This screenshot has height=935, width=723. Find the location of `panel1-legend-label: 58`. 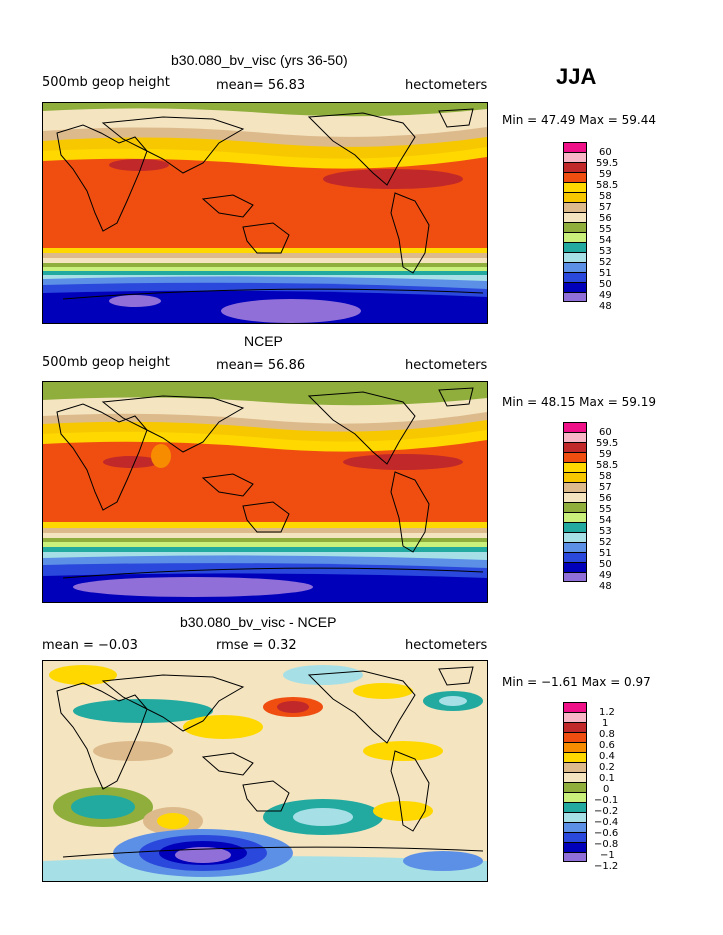

panel1-legend-label: 58 is located at coordinates (605, 196).